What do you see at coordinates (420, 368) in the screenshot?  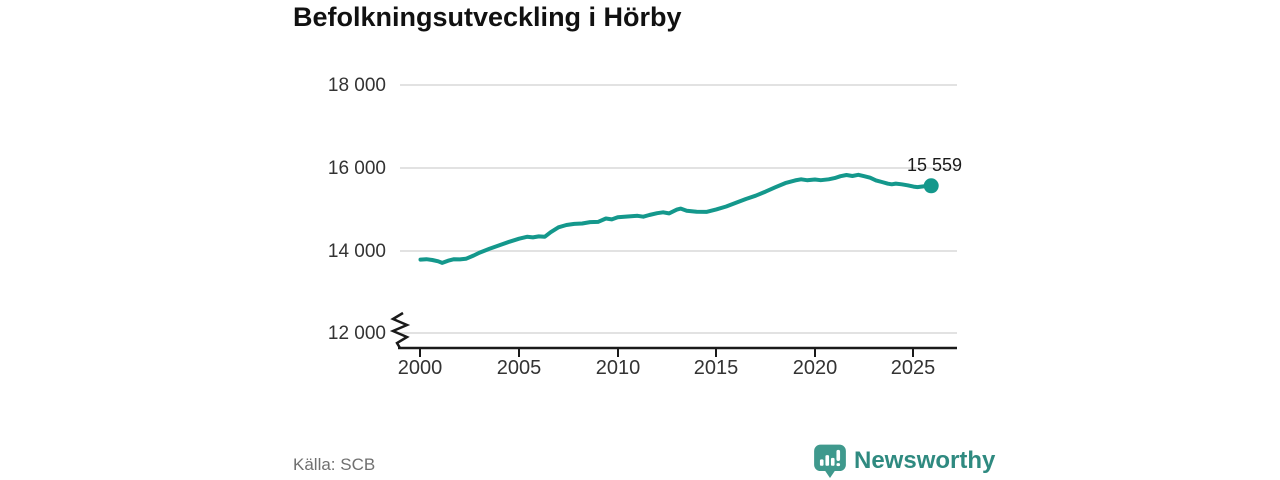 I see `x-tick-label-2000: 2000` at bounding box center [420, 368].